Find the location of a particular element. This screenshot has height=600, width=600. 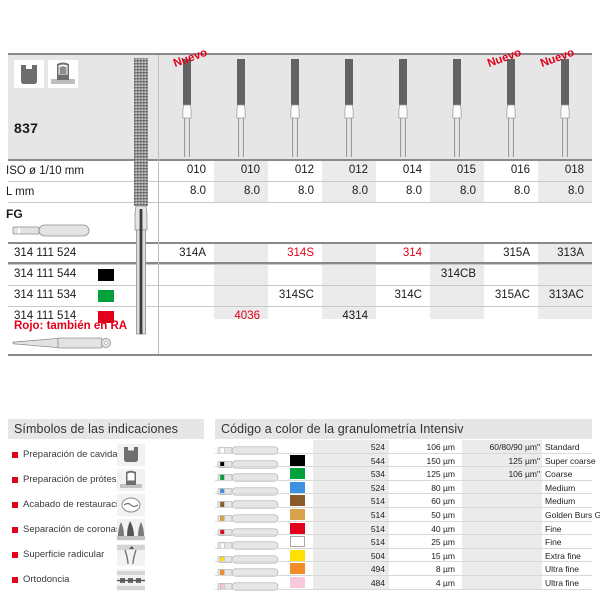

order-code-cell: 314 is located at coordinates (412, 253).